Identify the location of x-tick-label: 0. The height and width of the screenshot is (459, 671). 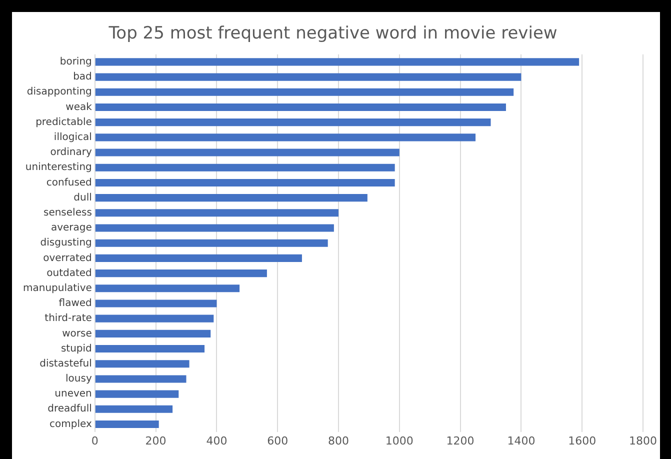
(94, 441).